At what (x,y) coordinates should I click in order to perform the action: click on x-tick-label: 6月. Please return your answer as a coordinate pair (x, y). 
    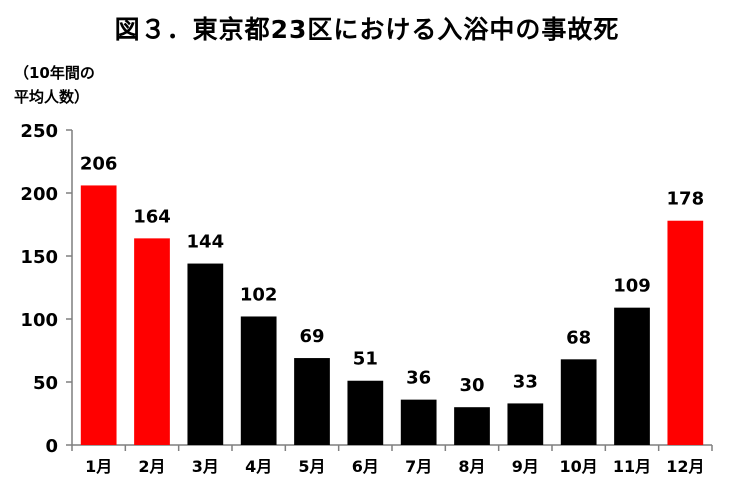
    Looking at the image, I should click on (365, 466).